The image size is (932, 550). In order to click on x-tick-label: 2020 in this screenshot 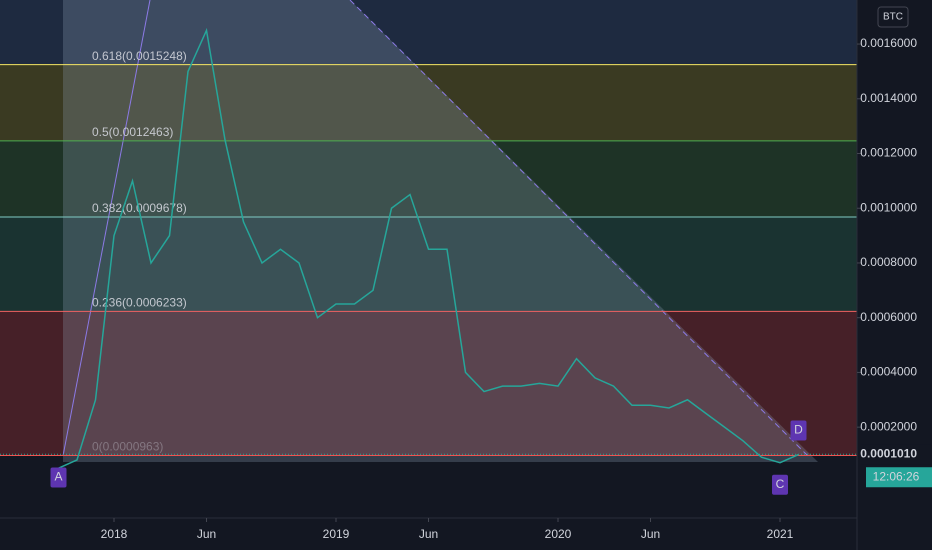, I will do `click(558, 534)`.